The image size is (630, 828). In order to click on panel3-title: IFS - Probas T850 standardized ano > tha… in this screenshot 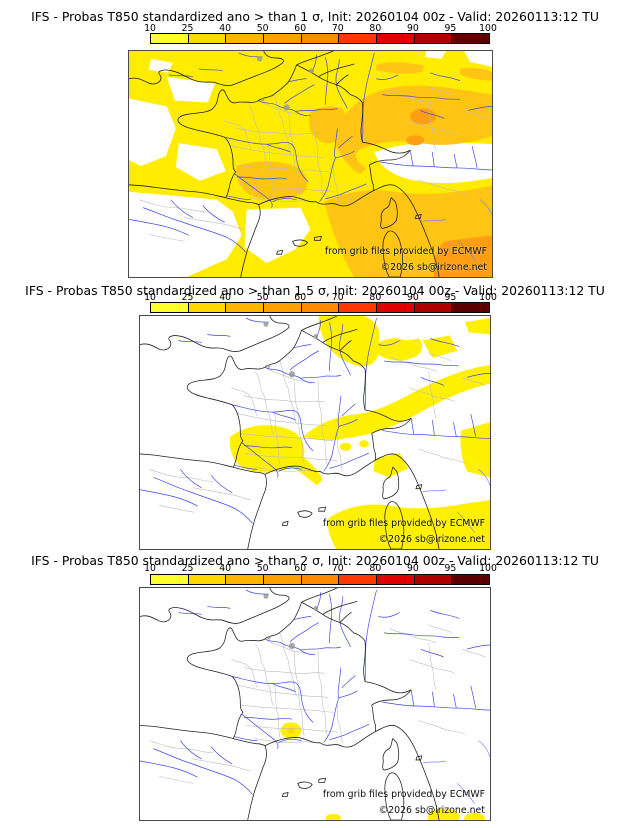, I will do `click(315, 560)`.